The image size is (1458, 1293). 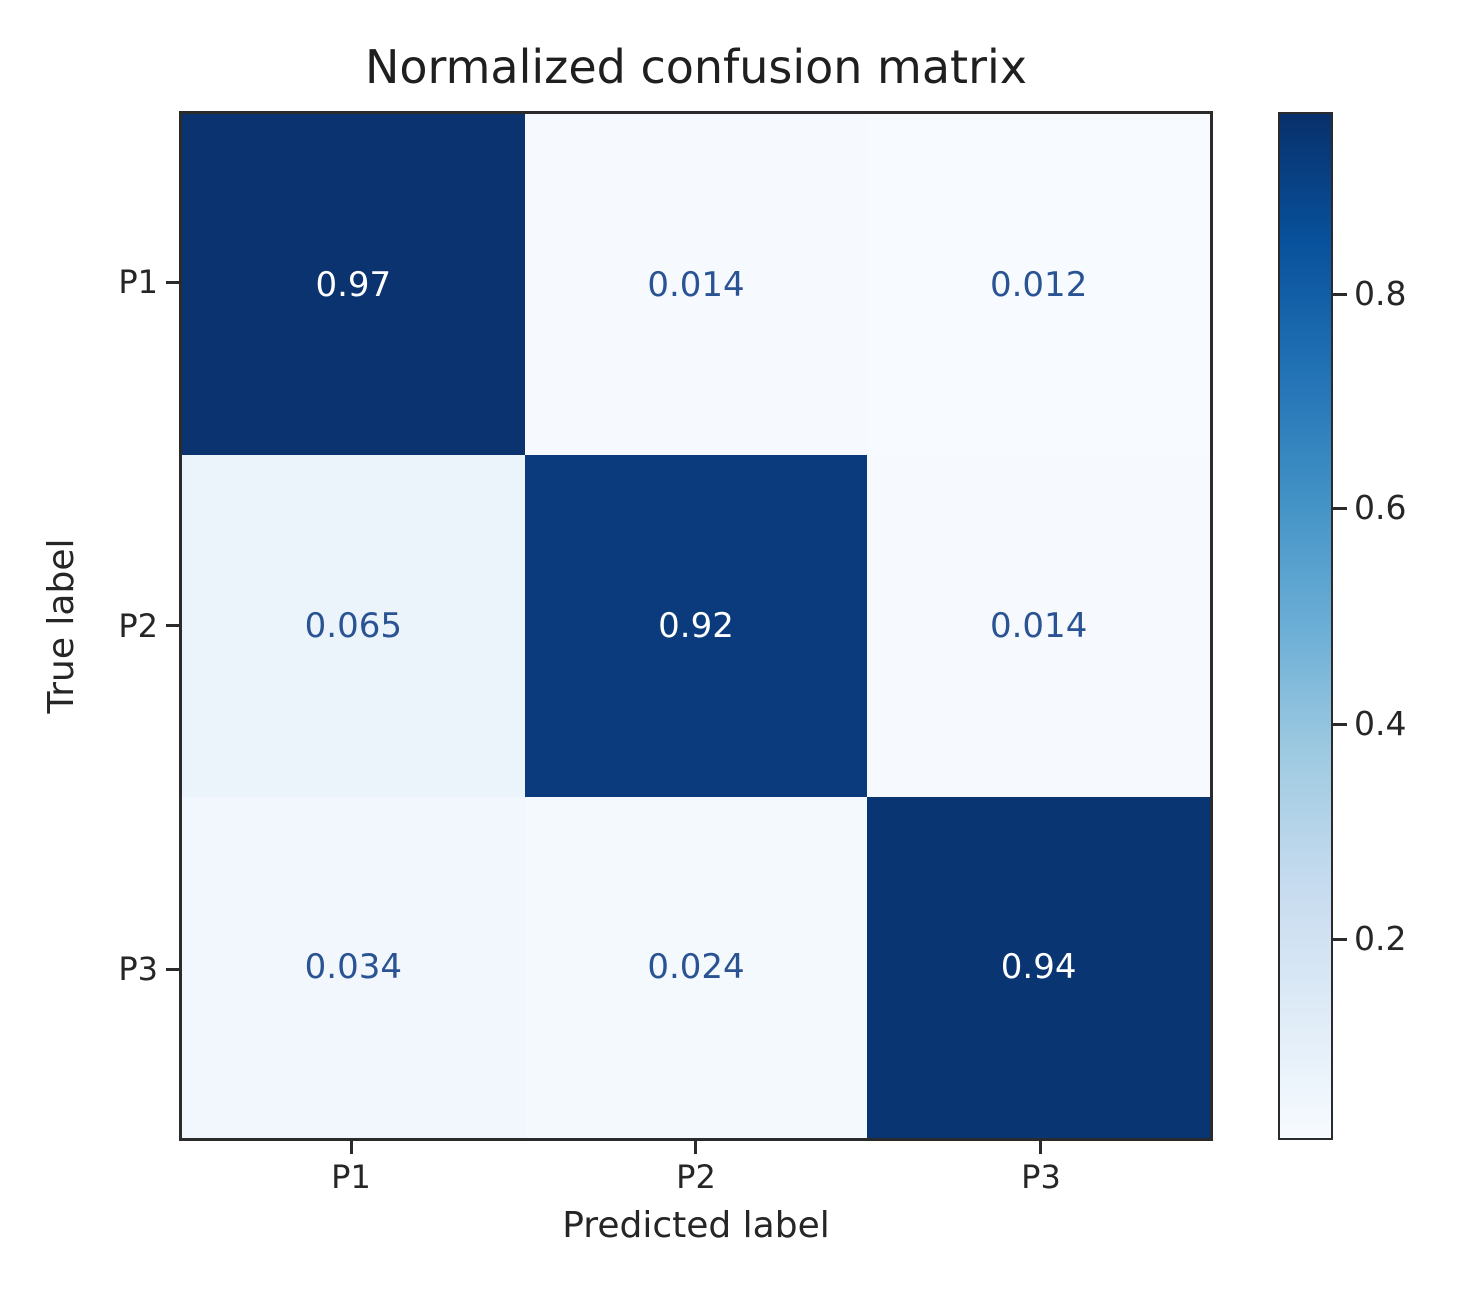 I want to click on x-tick-label-p2: P2, so click(x=696, y=1177).